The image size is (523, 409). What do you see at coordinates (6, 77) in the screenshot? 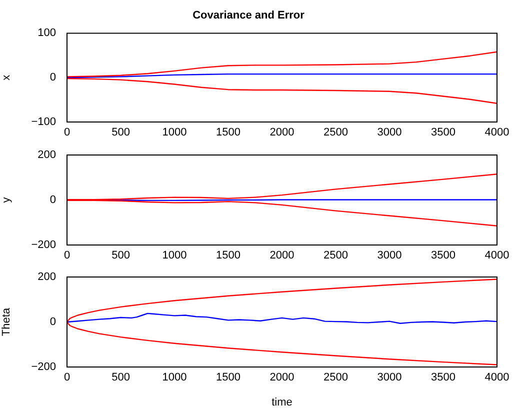
I see `y-axis-title: x` at bounding box center [6, 77].